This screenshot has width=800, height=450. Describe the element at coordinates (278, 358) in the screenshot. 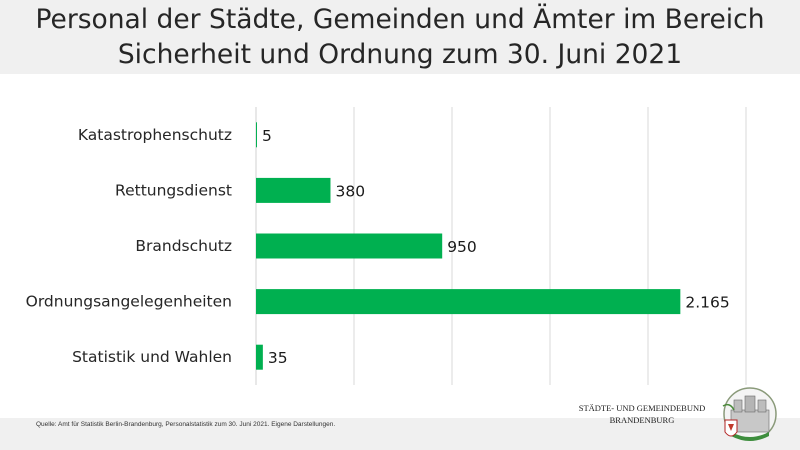

I see `data-label: 35` at that location.